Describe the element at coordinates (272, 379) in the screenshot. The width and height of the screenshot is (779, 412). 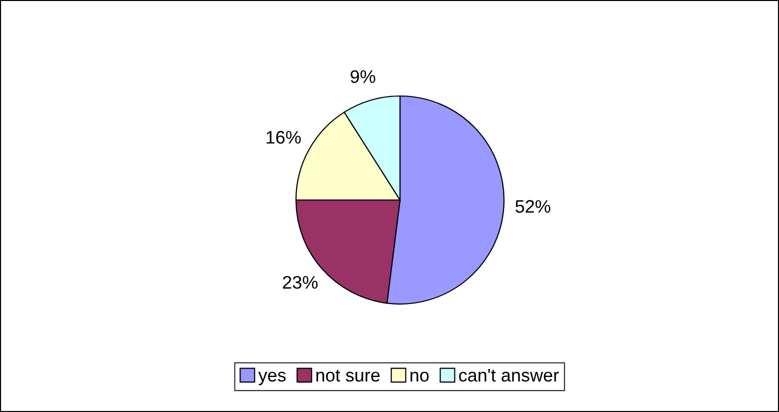
I see `legend-label: yes` at that location.